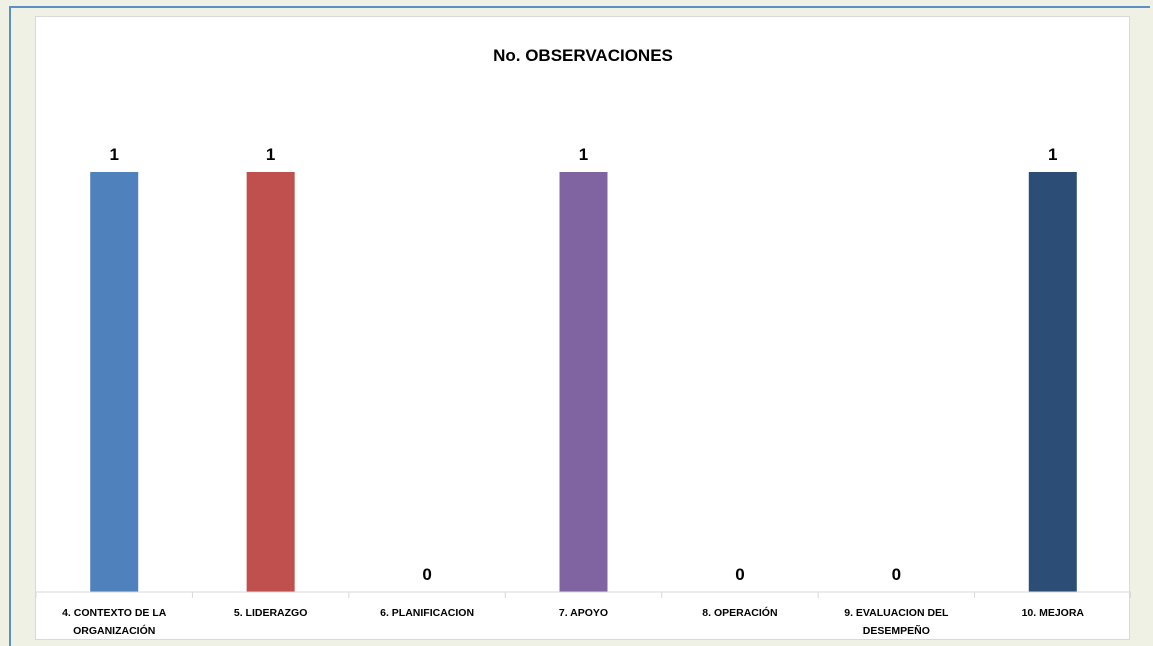 The width and height of the screenshot is (1153, 646). What do you see at coordinates (1053, 613) in the screenshot?
I see `x-tick-label-7: 10. MEJORA` at bounding box center [1053, 613].